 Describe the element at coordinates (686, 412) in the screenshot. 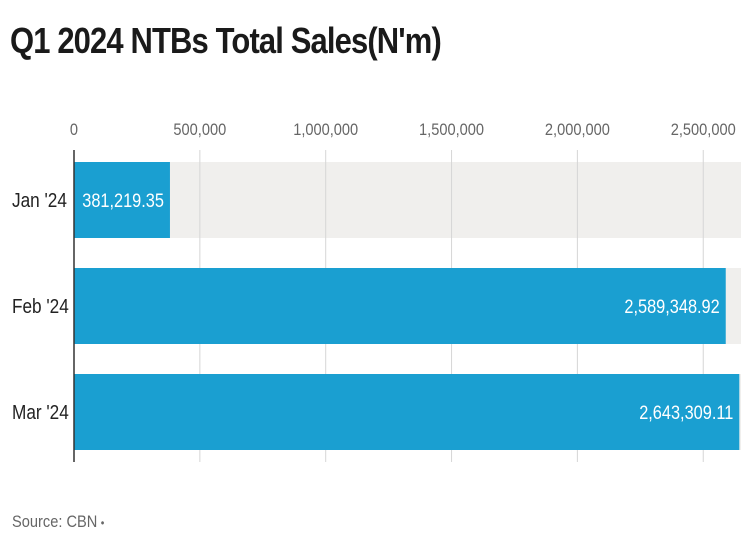

I see `bar-value-label: 2,643,309.11` at that location.